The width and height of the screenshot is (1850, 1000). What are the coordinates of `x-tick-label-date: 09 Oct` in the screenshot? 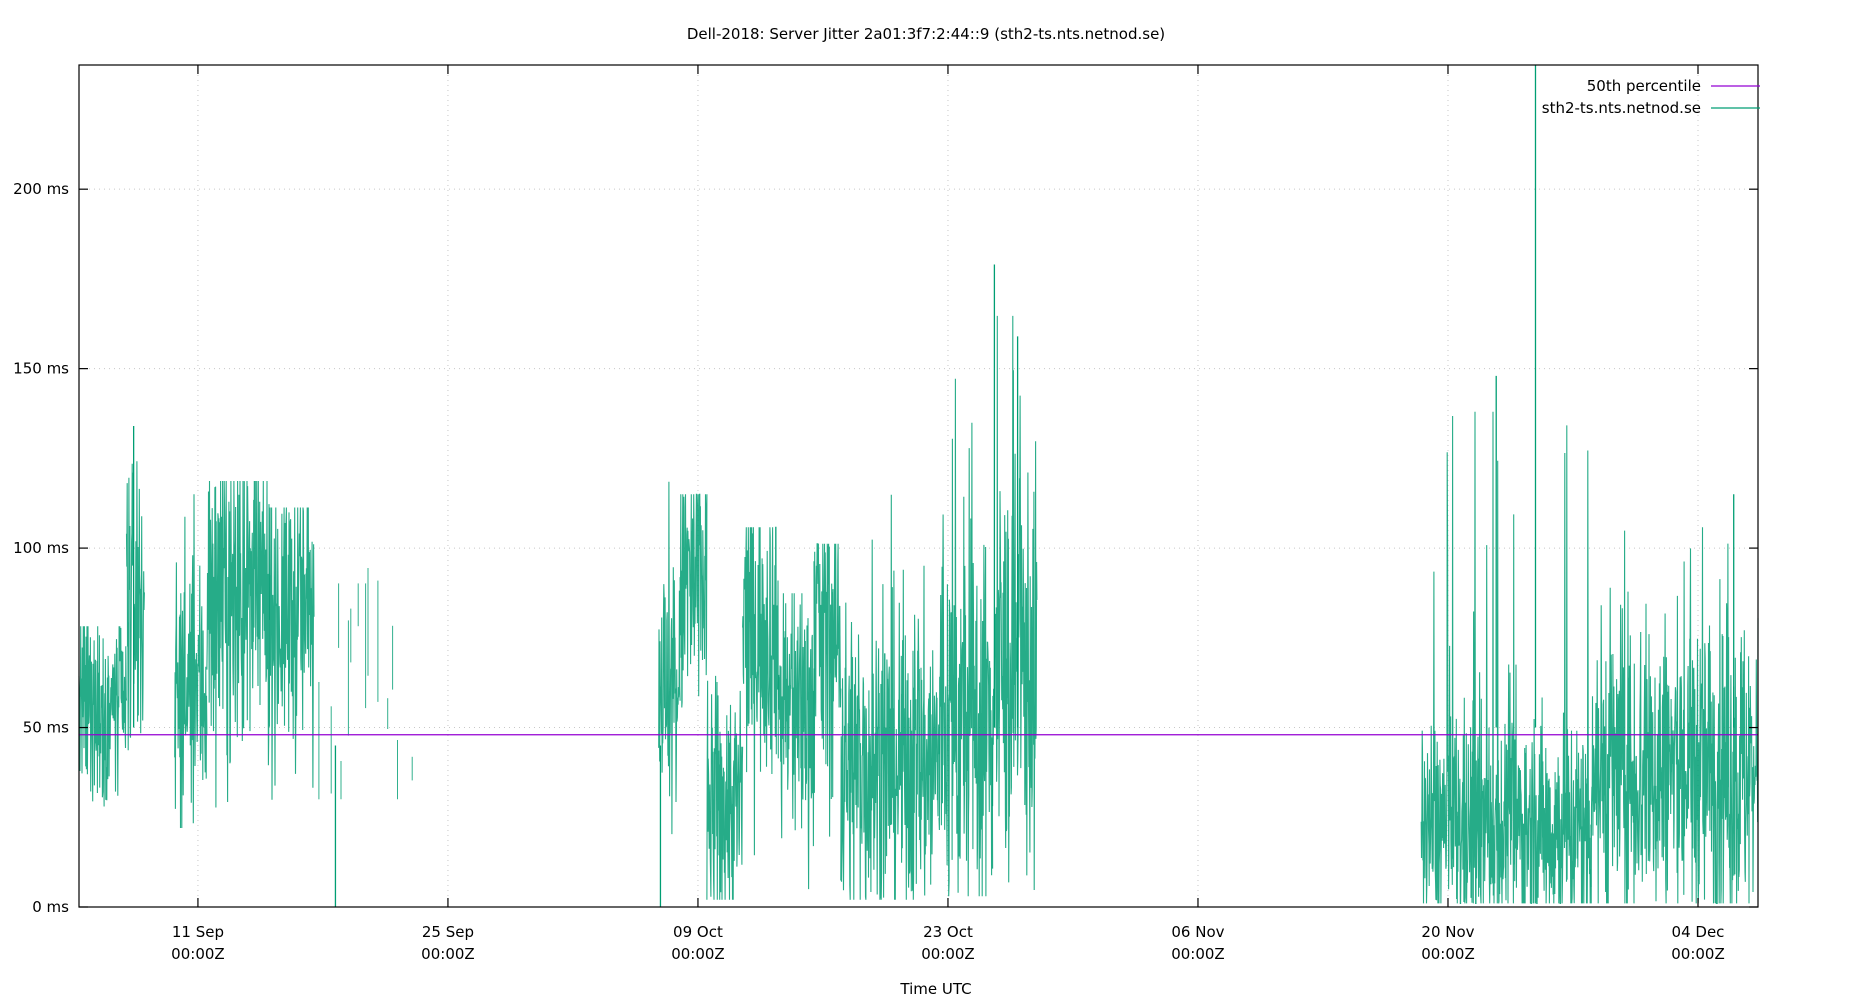 It's located at (698, 932).